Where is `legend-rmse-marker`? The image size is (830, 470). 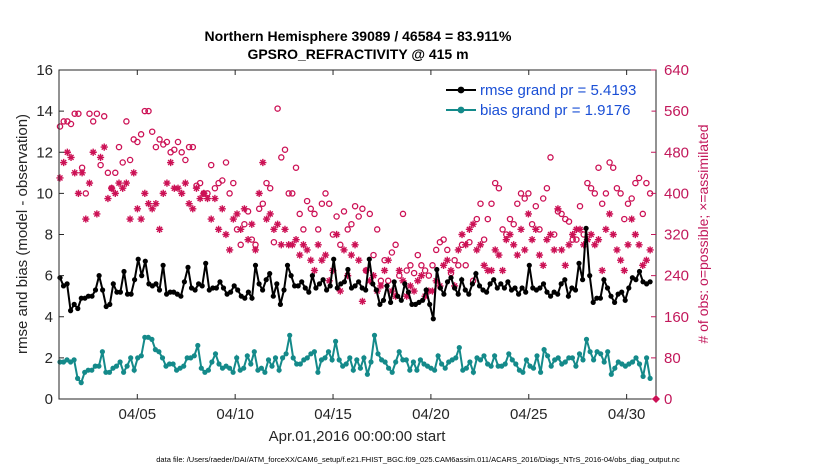
legend-rmse-marker is located at coordinates (461, 90).